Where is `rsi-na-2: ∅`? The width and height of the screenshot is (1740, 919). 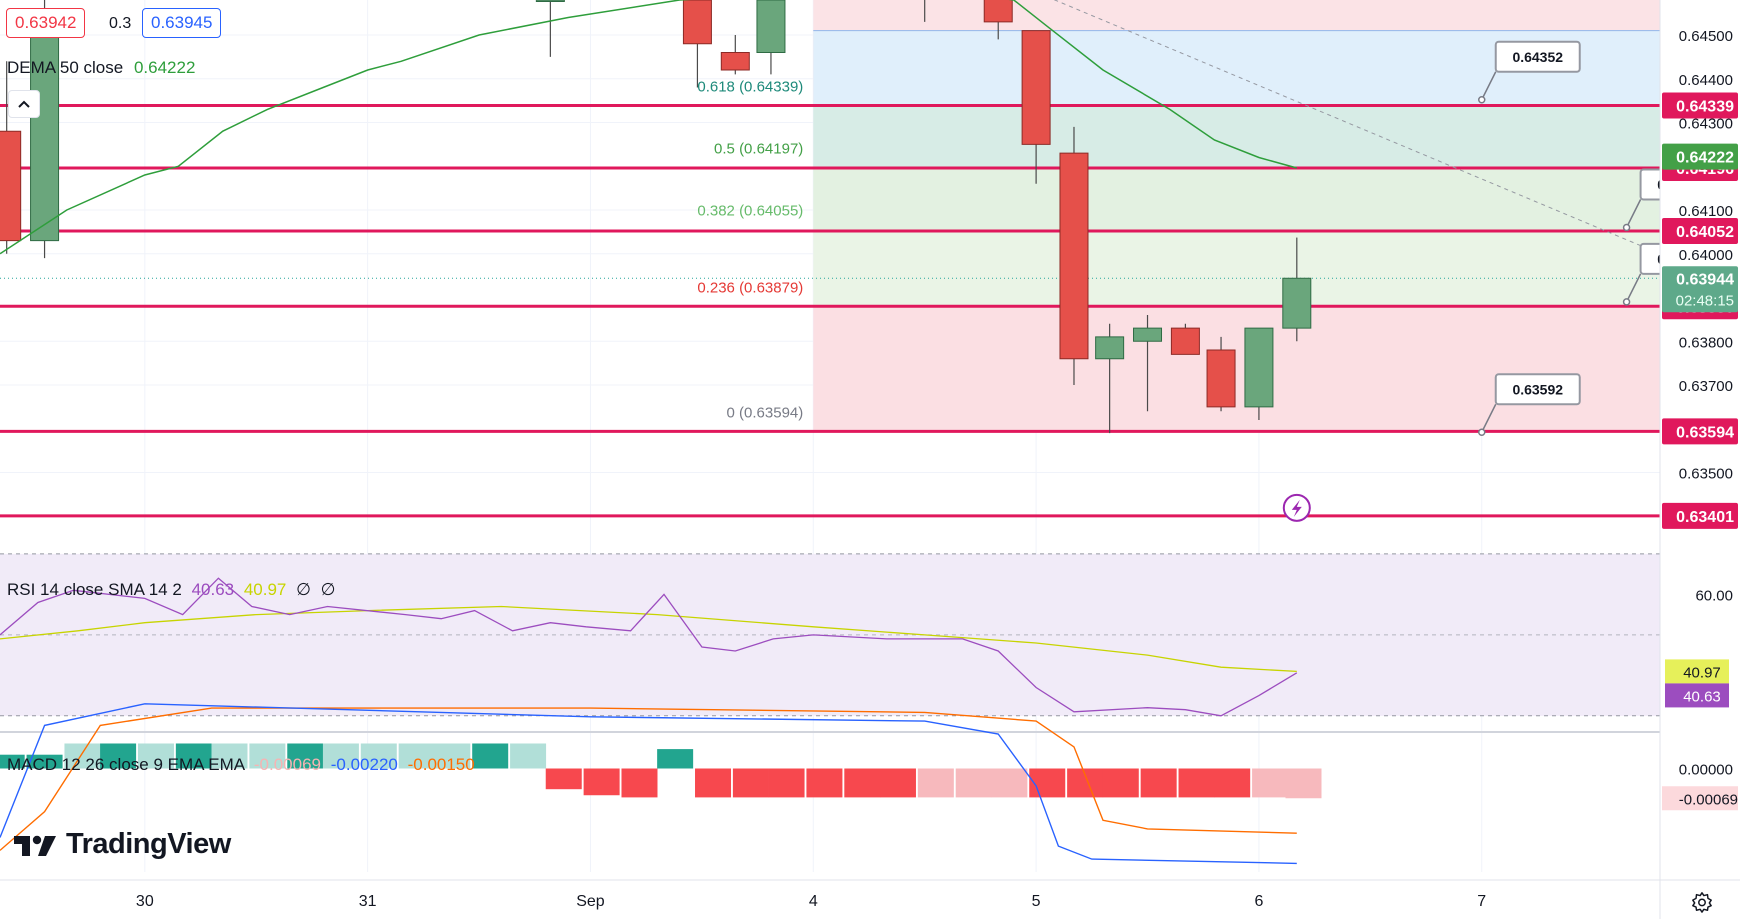
rsi-na-2: ∅ is located at coordinates (328, 589).